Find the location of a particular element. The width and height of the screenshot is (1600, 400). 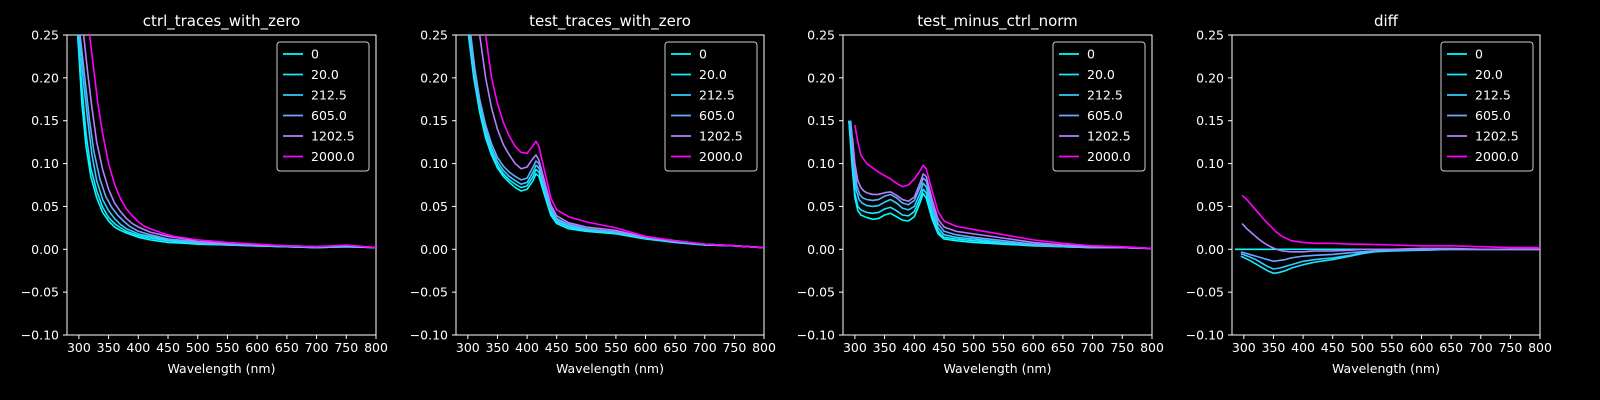

panel-title: diff is located at coordinates (1386, 21).